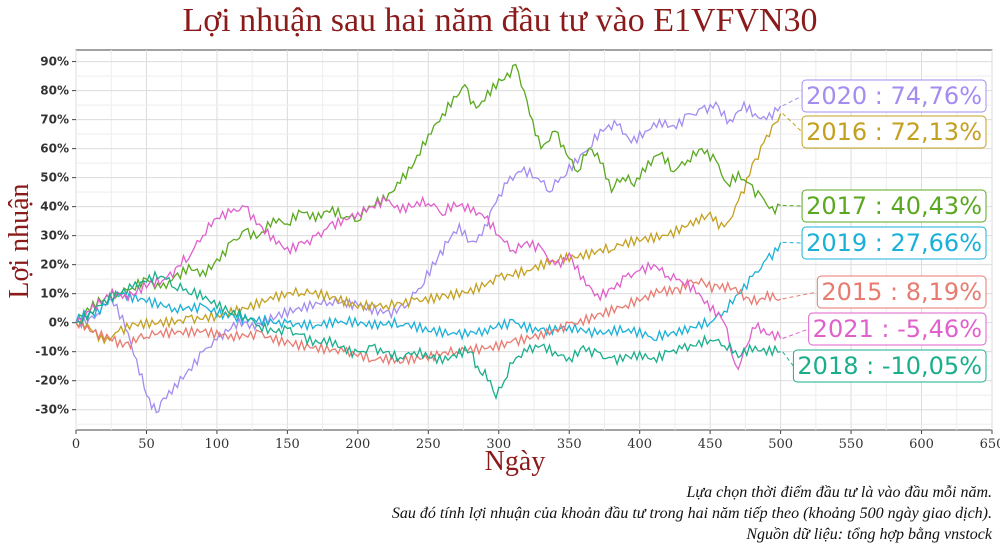 The height and width of the screenshot is (550, 1000). What do you see at coordinates (146, 444) in the screenshot?
I see `x-tick-label: 50` at bounding box center [146, 444].